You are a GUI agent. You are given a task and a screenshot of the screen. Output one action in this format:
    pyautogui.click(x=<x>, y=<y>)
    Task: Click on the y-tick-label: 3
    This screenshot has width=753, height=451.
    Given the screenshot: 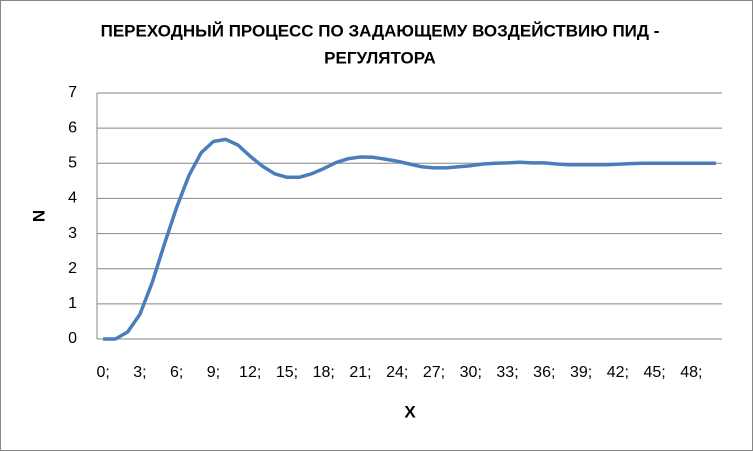 What is the action you would take?
    pyautogui.click(x=72, y=233)
    